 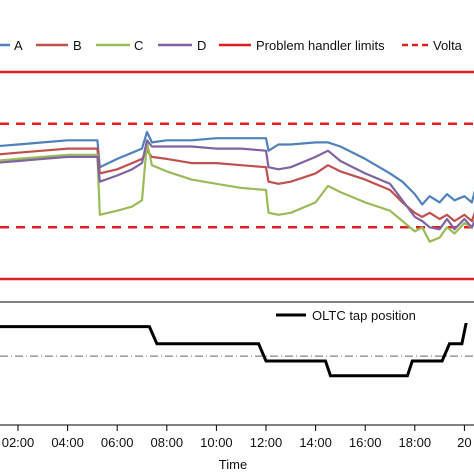 What do you see at coordinates (167, 442) in the screenshot?
I see `x-tick-label-3: 08:00` at bounding box center [167, 442].